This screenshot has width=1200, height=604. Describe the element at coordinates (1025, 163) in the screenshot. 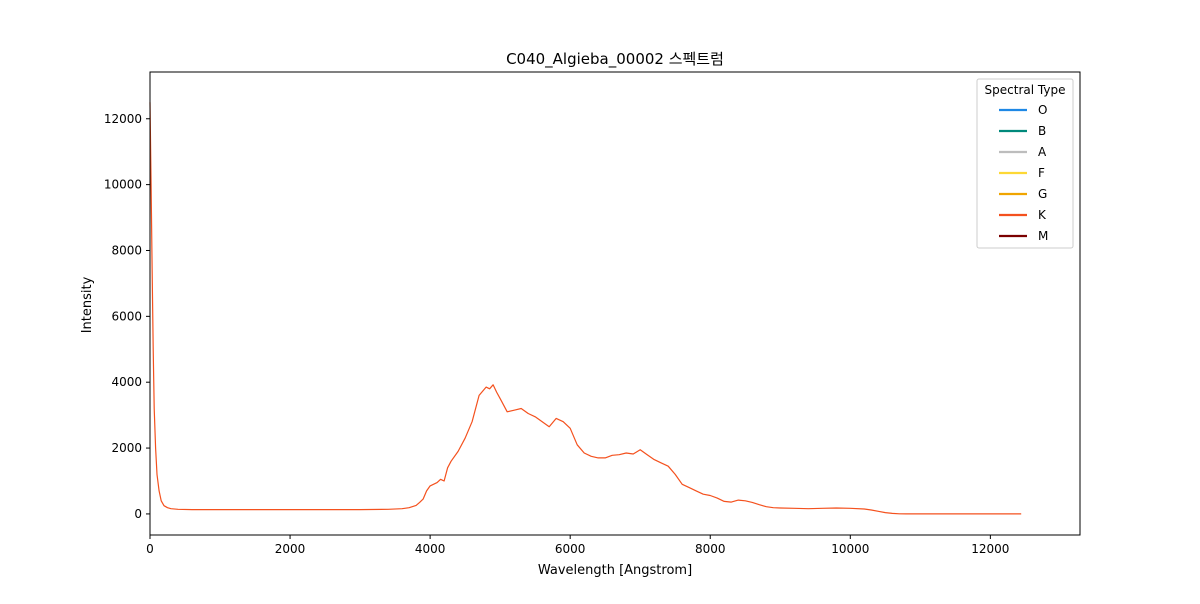

I see `legend-box` at that location.